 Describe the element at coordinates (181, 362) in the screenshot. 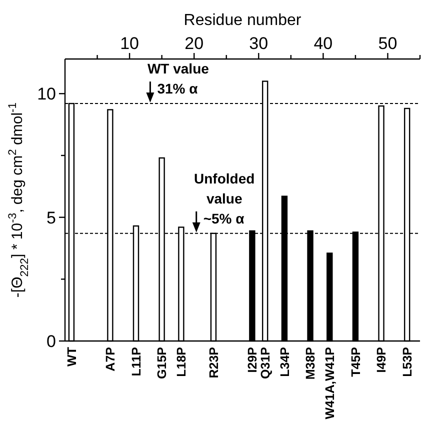

I see `annotation: L18P` at that location.